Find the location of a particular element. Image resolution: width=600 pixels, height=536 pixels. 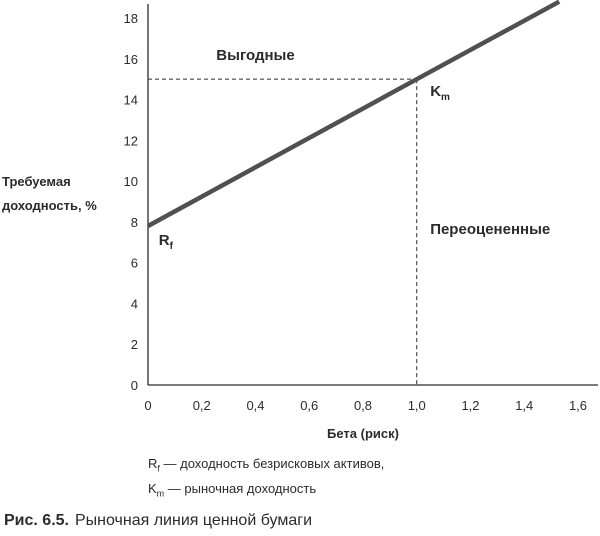

y-tick-label: 6 is located at coordinates (134, 263).